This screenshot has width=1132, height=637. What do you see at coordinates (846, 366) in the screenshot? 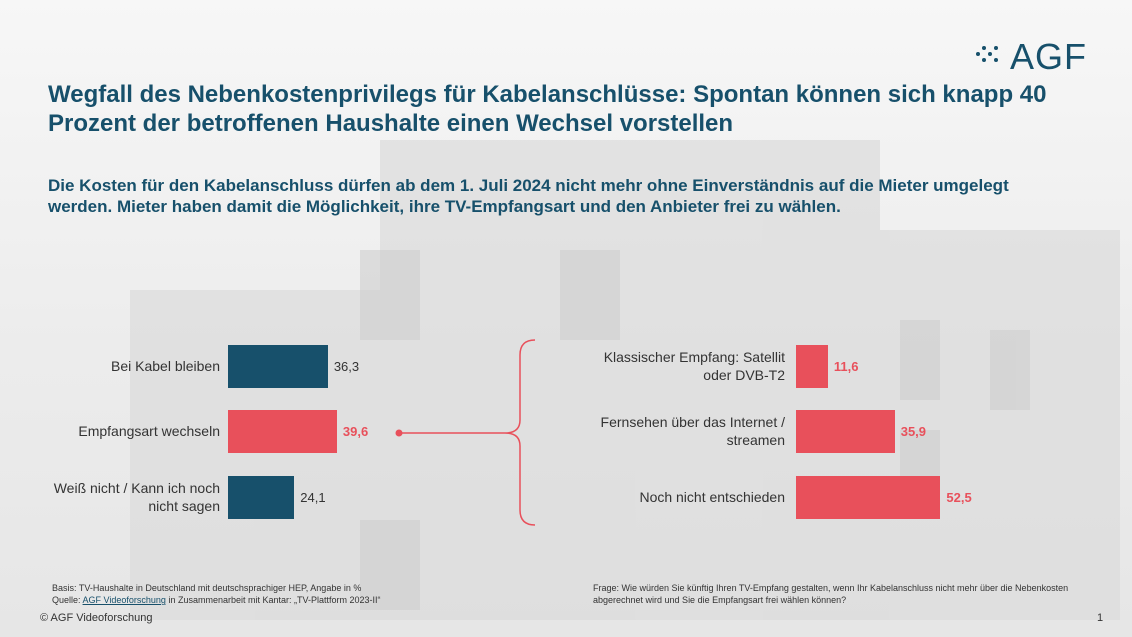
I see `value-label: 11,6` at bounding box center [846, 366].